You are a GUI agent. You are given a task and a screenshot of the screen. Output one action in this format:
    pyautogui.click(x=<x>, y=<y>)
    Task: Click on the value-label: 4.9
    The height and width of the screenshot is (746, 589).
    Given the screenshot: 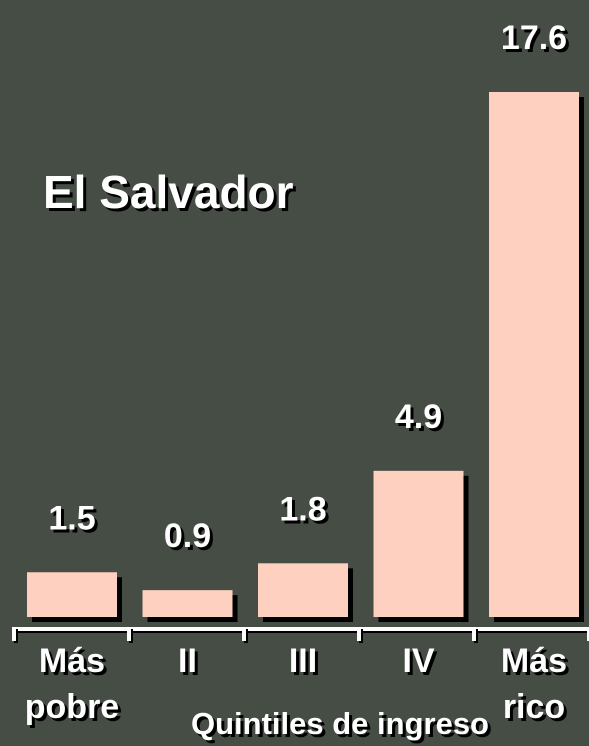 What is the action you would take?
    pyautogui.click(x=418, y=417)
    